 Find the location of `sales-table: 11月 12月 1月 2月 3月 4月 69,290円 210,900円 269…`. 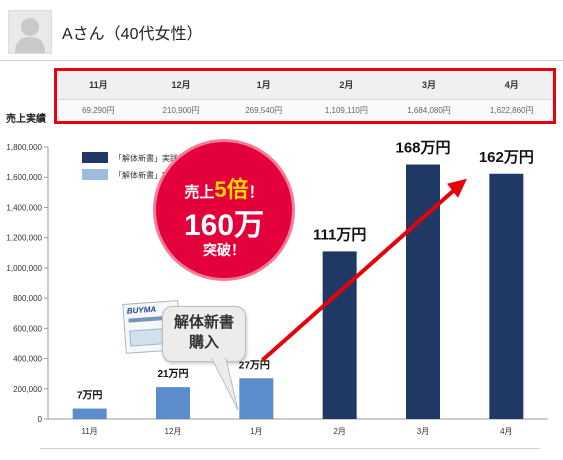

sales-table: 11月 12月 1月 2月 3月 4月 69,290円 210,900円 269… is located at coordinates (305, 96).